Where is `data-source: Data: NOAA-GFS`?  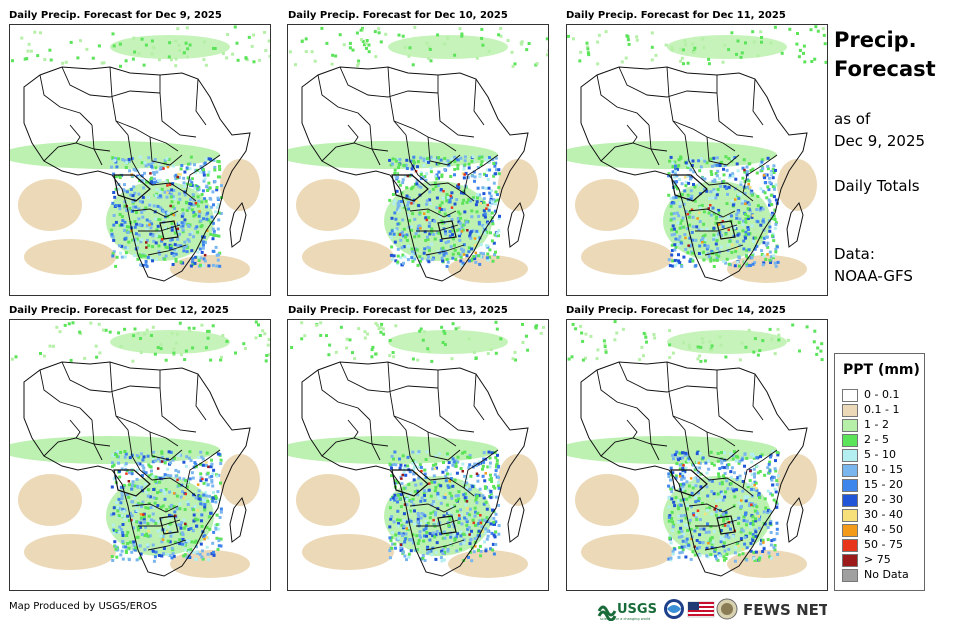
data-source: Data: NOAA-GFS is located at coordinates (873, 265).